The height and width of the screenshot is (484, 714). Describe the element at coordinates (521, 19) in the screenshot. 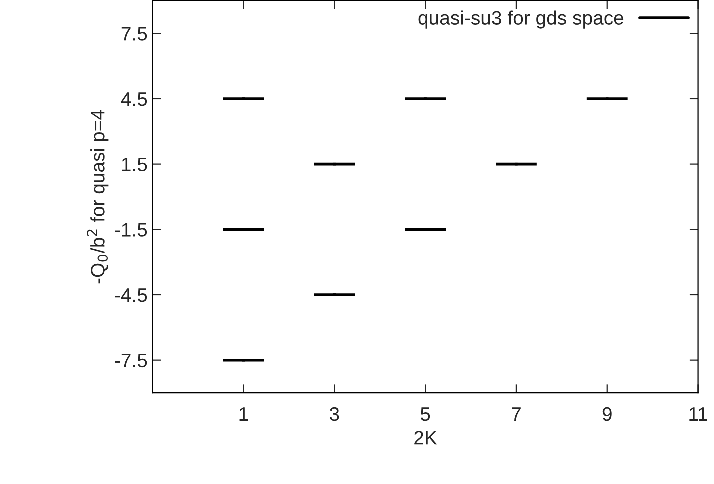

I see `legend-label: quasi-su3 for gds space` at that location.